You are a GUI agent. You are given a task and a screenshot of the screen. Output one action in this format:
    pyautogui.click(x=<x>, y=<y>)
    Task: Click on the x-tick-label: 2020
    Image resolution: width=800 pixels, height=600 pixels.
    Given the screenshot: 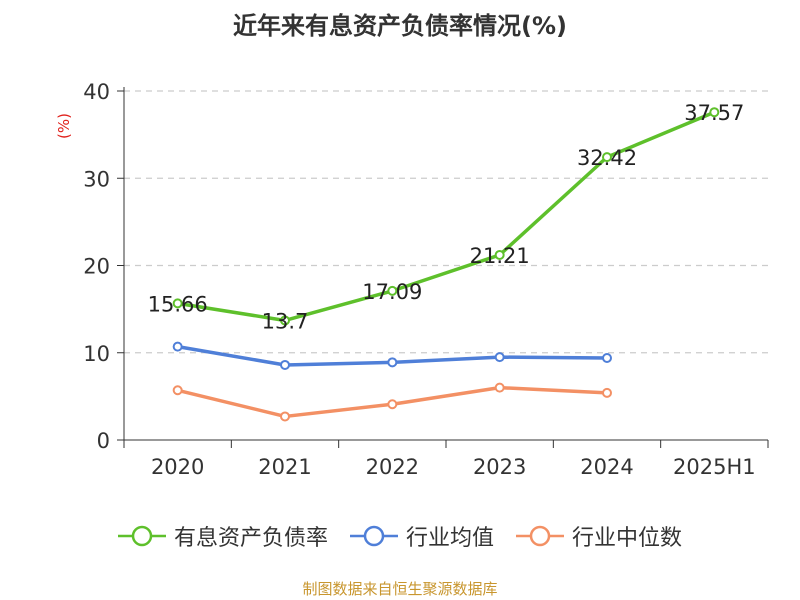 What is the action you would take?
    pyautogui.click(x=177, y=467)
    